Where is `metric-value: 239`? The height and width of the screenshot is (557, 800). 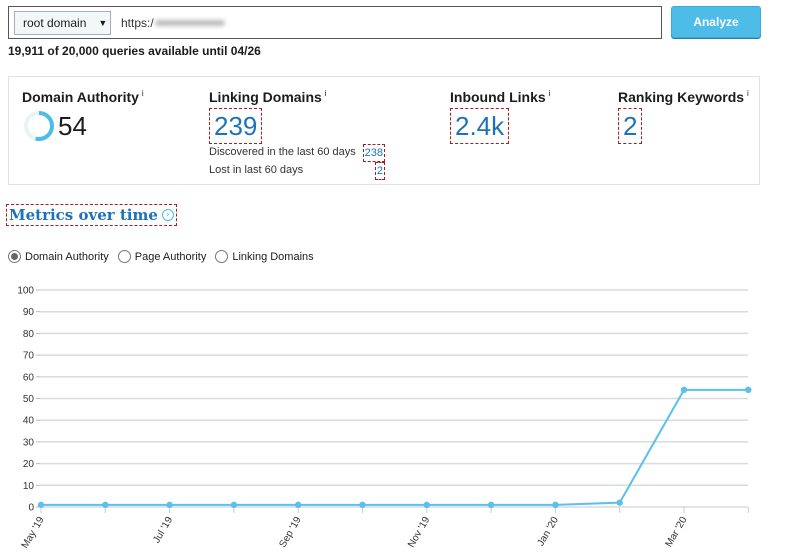
metric-value: 239 is located at coordinates (236, 126).